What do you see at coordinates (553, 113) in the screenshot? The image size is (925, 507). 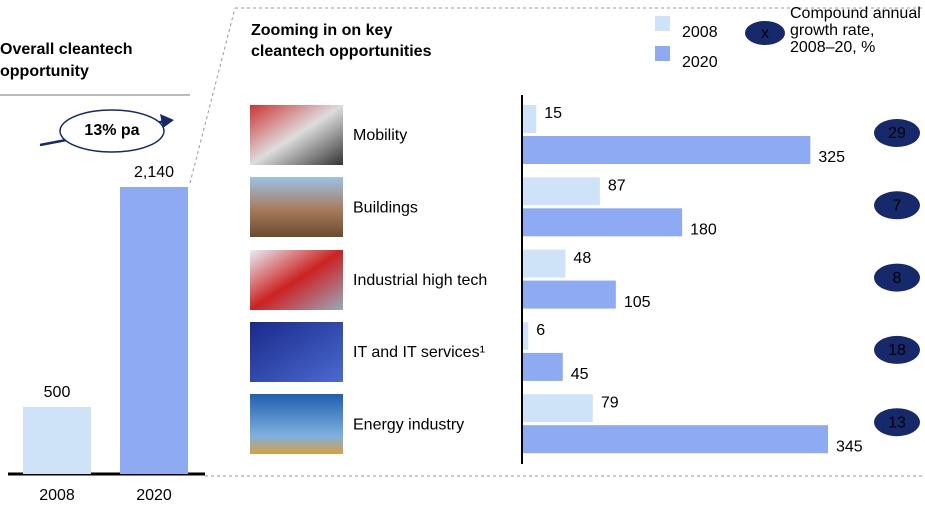 I see `value-label: 15` at bounding box center [553, 113].